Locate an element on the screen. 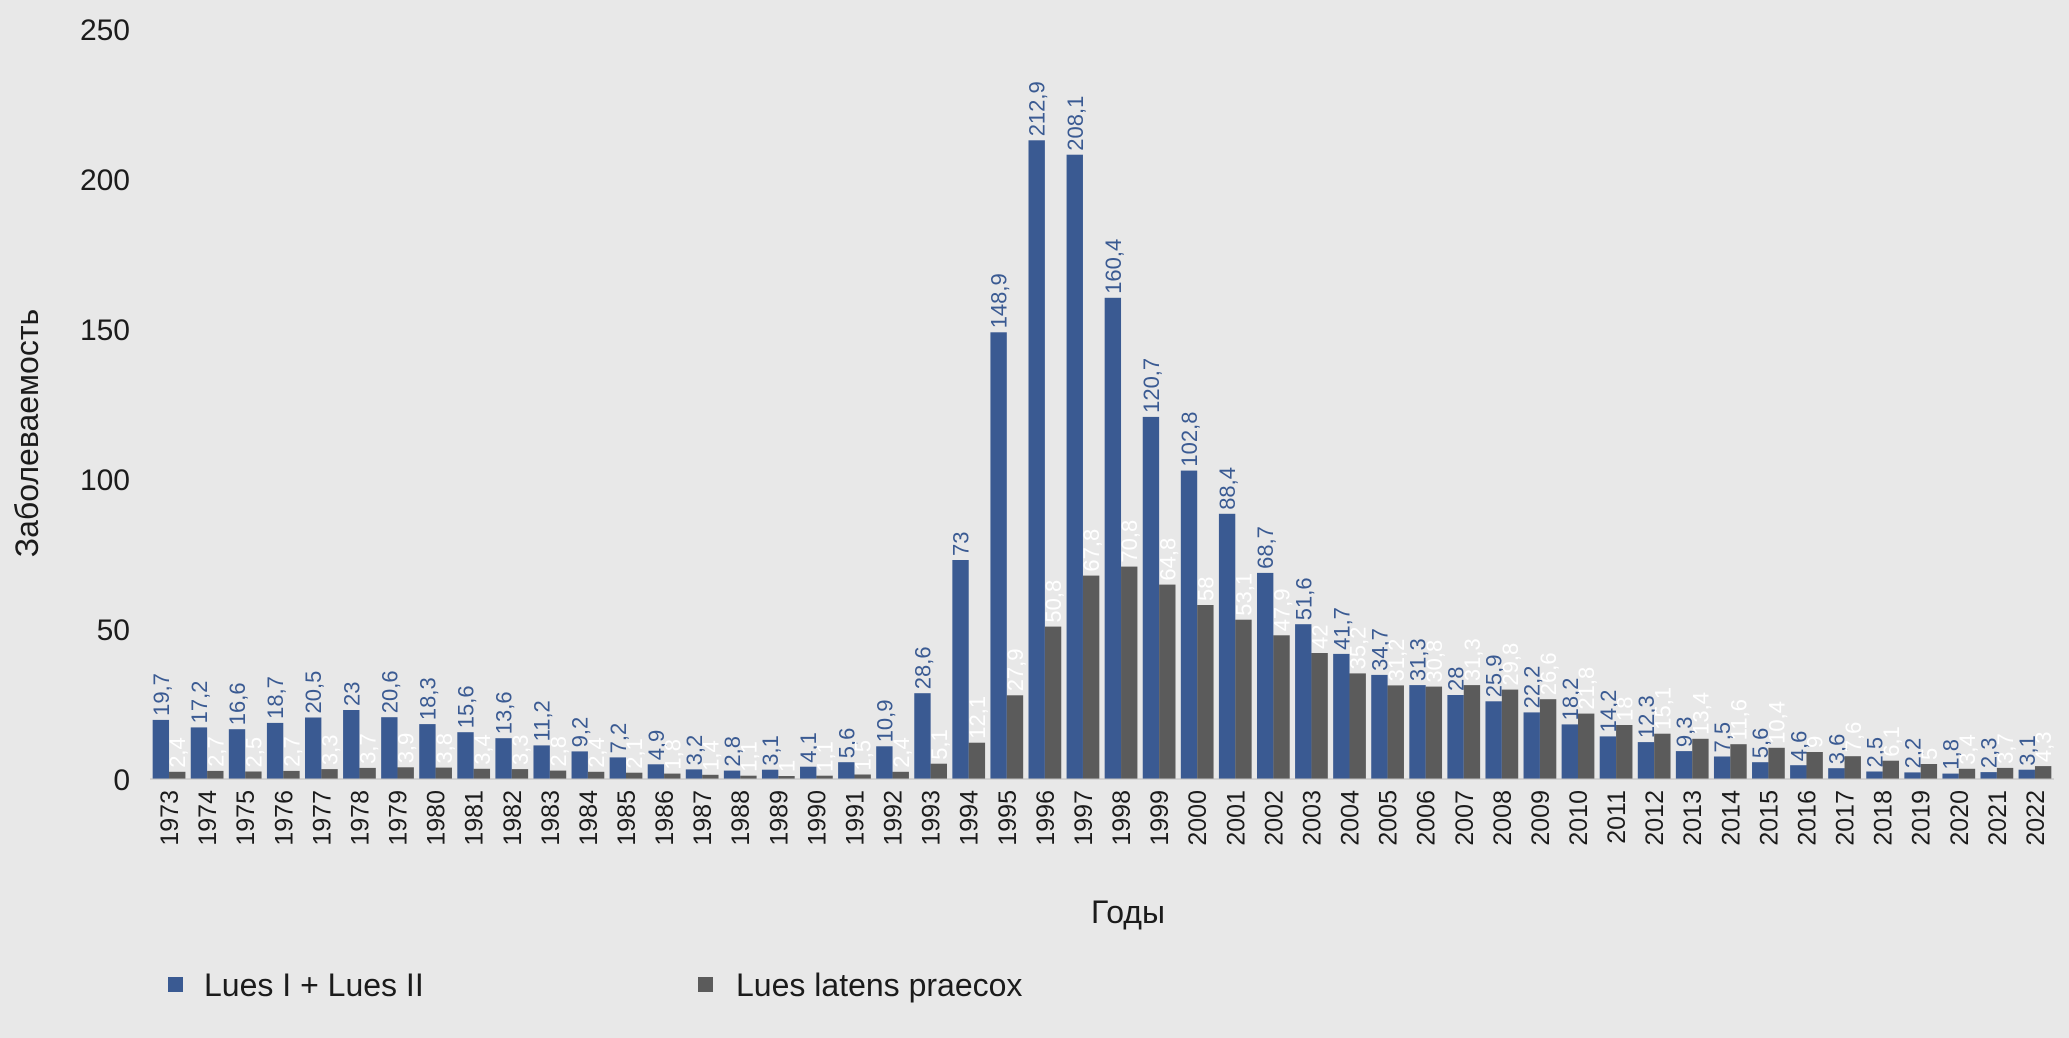 The image size is (2069, 1038). x-tick-label: 2000 is located at coordinates (1198, 818).